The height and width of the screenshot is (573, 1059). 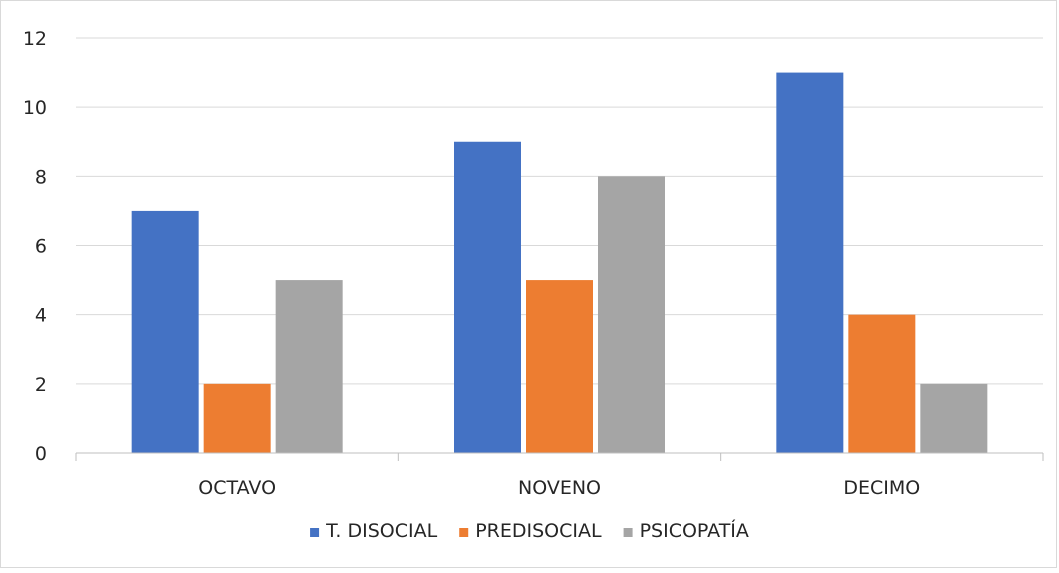 I want to click on x-tick-label-noveno: NOVENO, so click(x=559, y=488).